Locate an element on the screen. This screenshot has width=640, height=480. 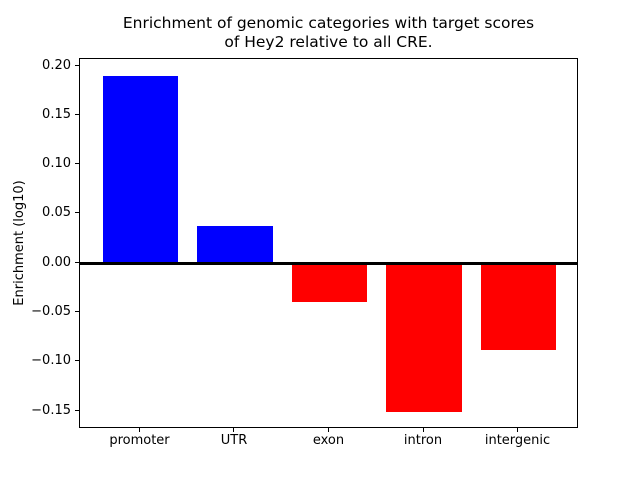
chart-title-line-2: of Hey2 relative to all CRE. is located at coordinates (328, 42).